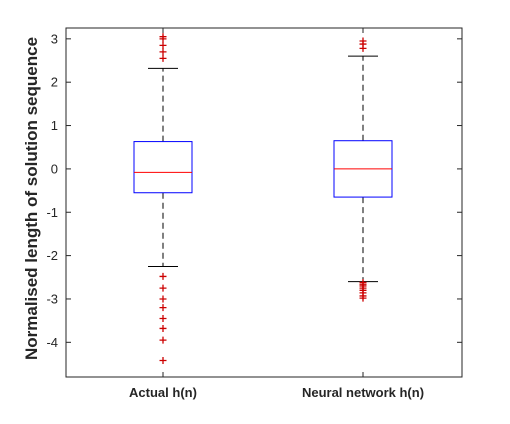 Image resolution: width=510 pixels, height=424 pixels. What do you see at coordinates (163, 392) in the screenshot?
I see `x-tick-label: Actual h(n)` at bounding box center [163, 392].